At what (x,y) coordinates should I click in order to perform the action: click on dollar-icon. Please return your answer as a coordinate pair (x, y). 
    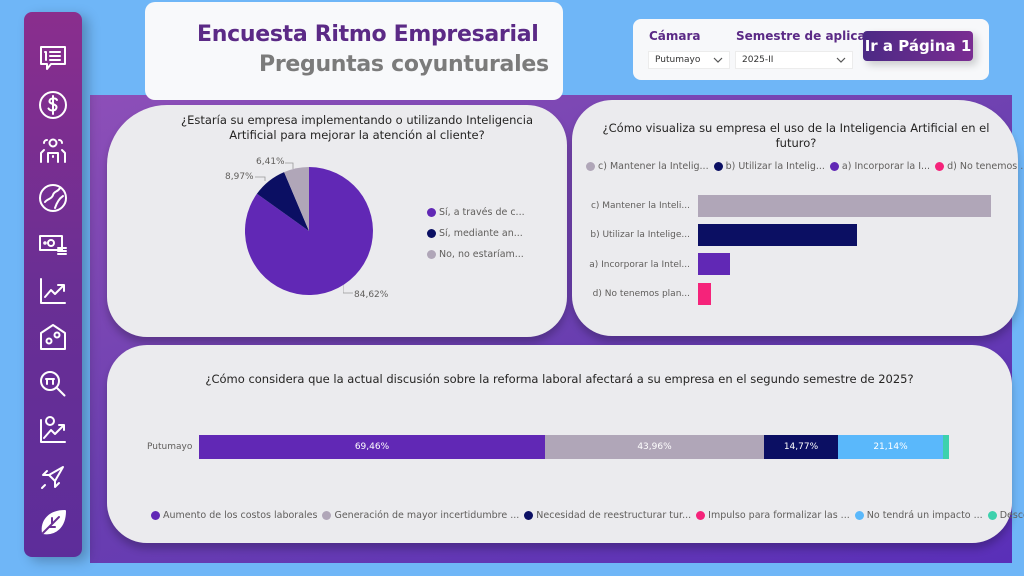
    Looking at the image, I should click on (53, 104).